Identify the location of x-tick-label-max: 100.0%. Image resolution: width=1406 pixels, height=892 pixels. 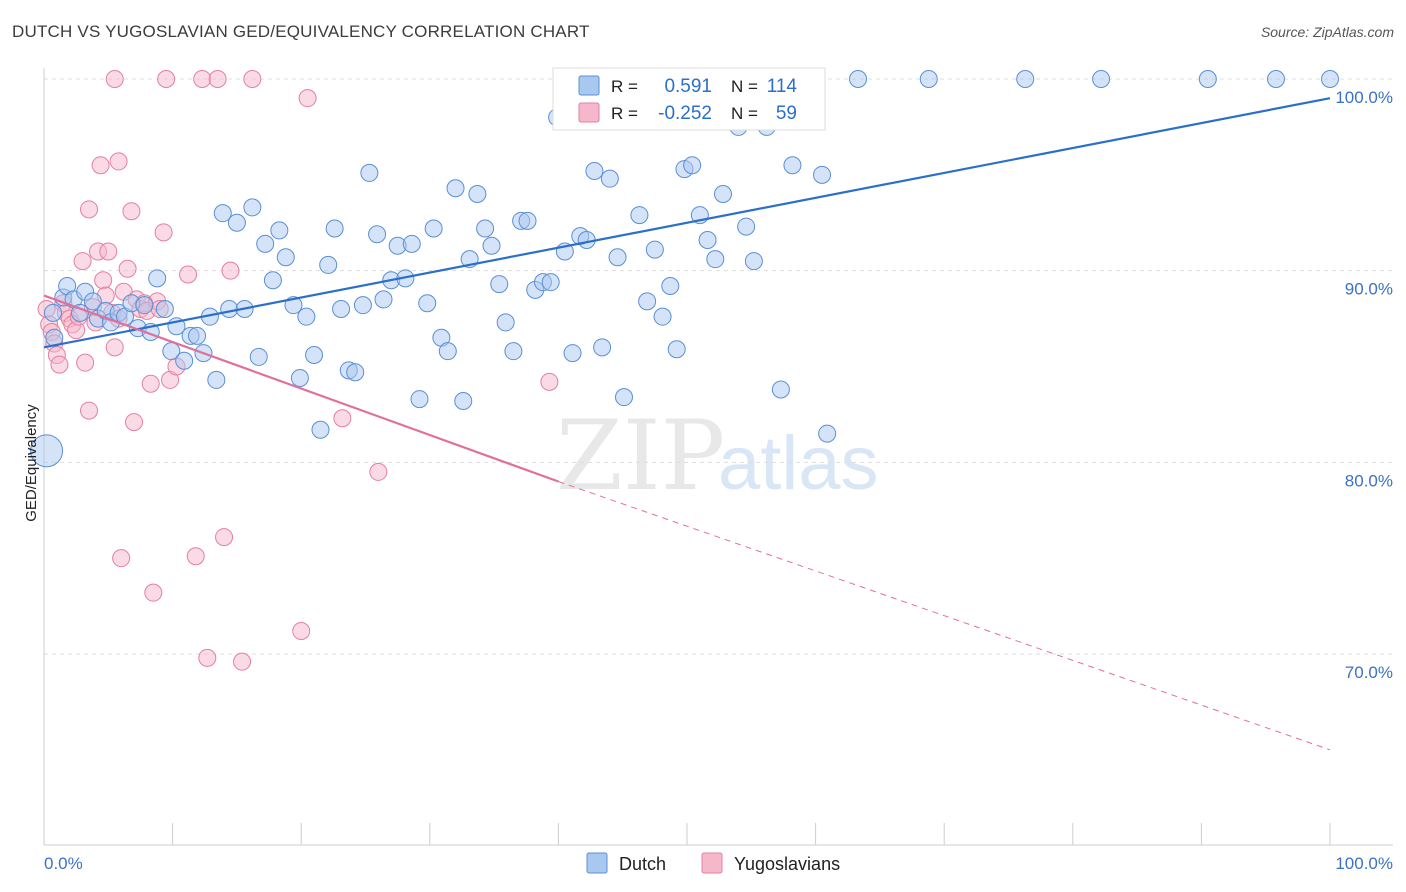
(1364, 863).